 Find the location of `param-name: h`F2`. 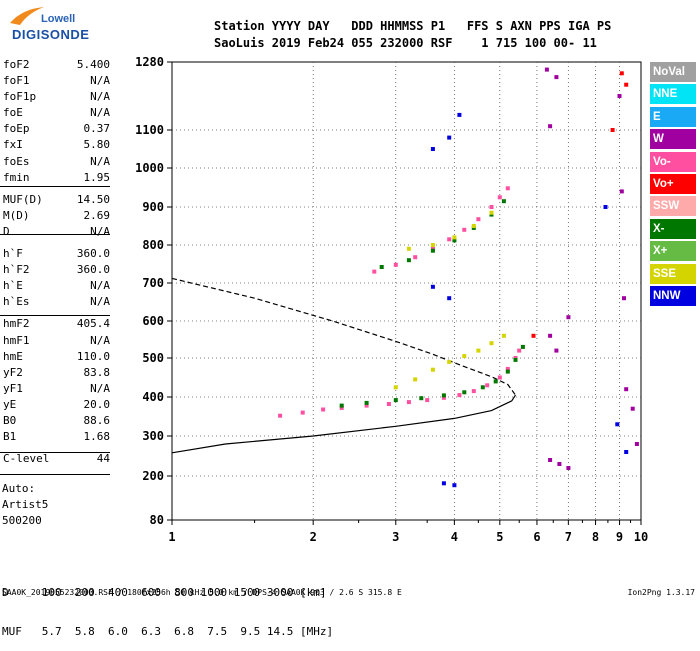

param-name: h`F2 is located at coordinates (16, 270).